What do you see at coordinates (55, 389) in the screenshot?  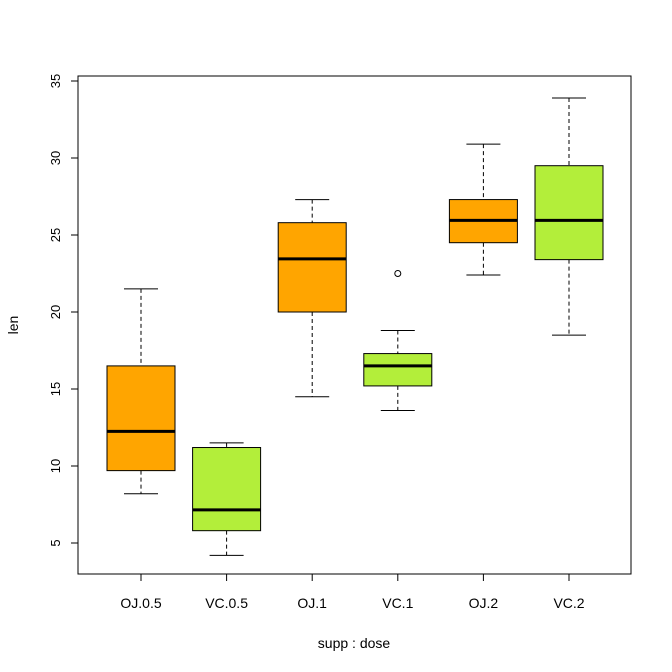 I see `y-tick-label: 15` at bounding box center [55, 389].